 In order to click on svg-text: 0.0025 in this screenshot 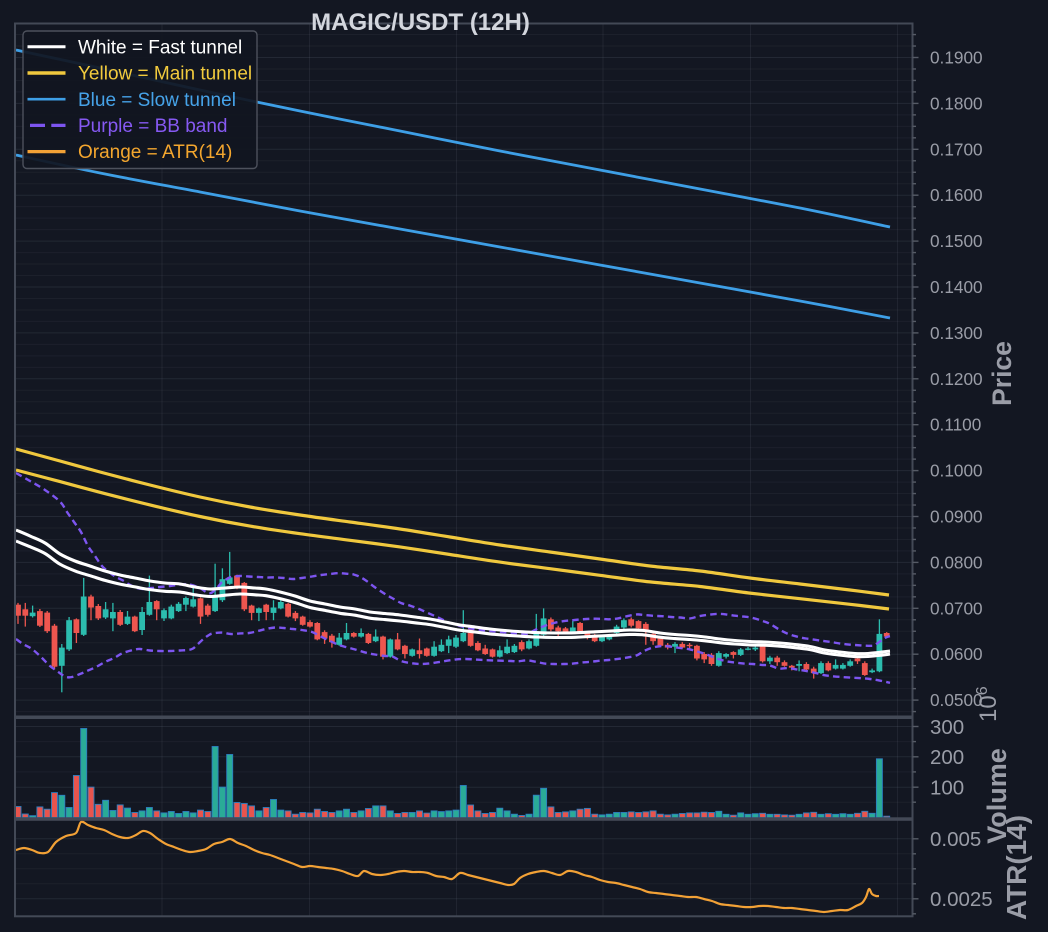, I will do `click(961, 899)`.